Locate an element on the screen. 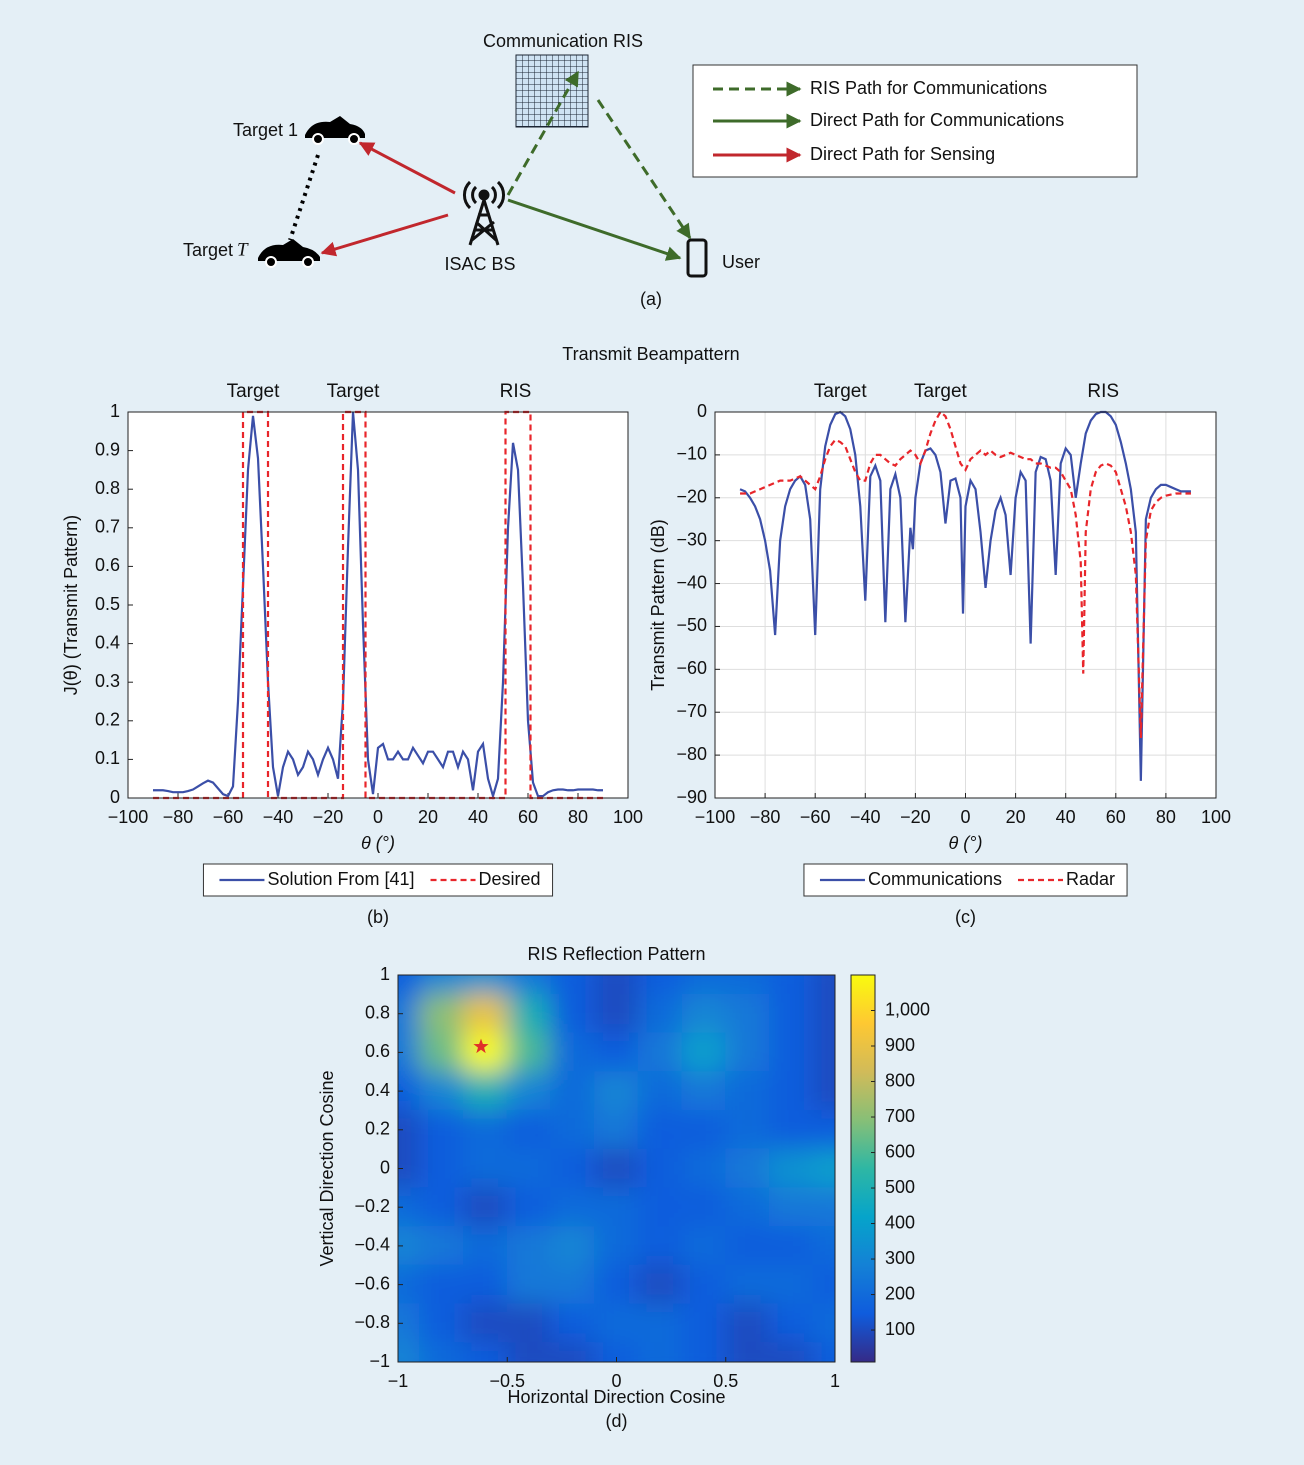  legend-text: Direct Path for Sensing is located at coordinates (902, 154).